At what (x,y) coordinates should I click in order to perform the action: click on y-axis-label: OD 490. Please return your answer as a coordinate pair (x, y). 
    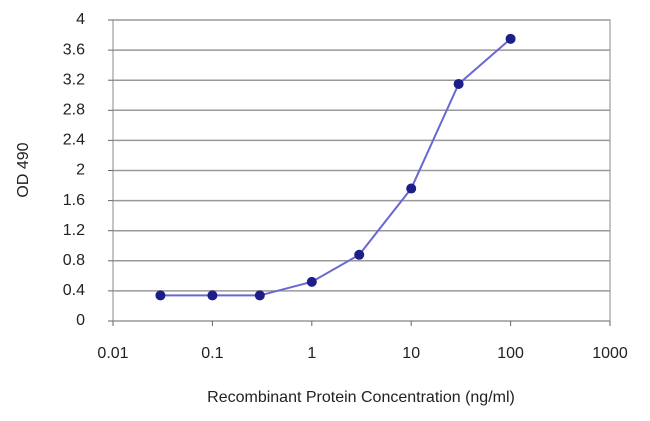
    Looking at the image, I should click on (23, 169).